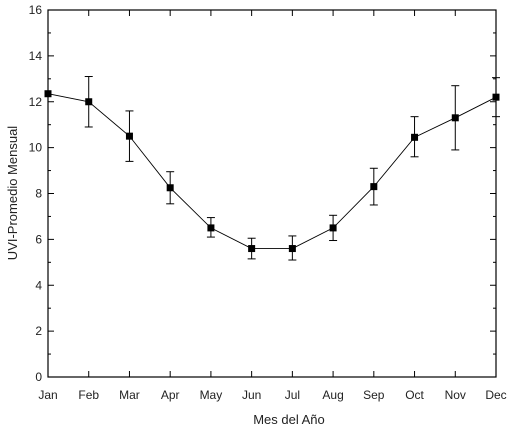  I want to click on y-tick-label: 14, so click(36, 56).